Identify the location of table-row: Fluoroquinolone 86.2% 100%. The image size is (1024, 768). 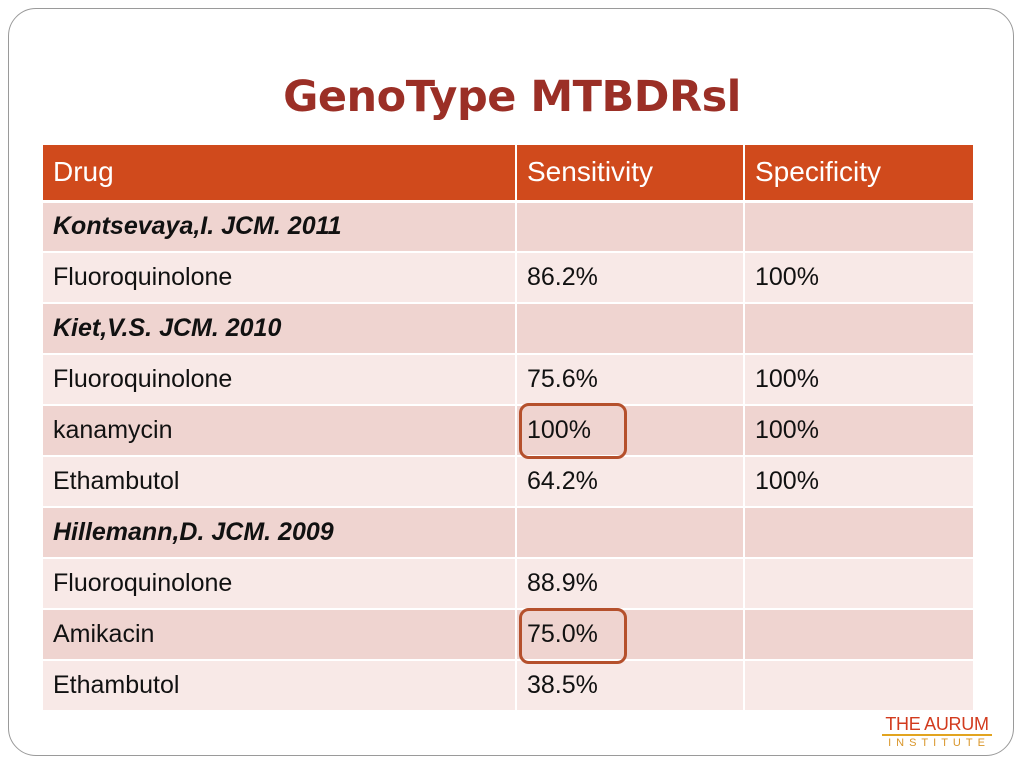
(508, 278).